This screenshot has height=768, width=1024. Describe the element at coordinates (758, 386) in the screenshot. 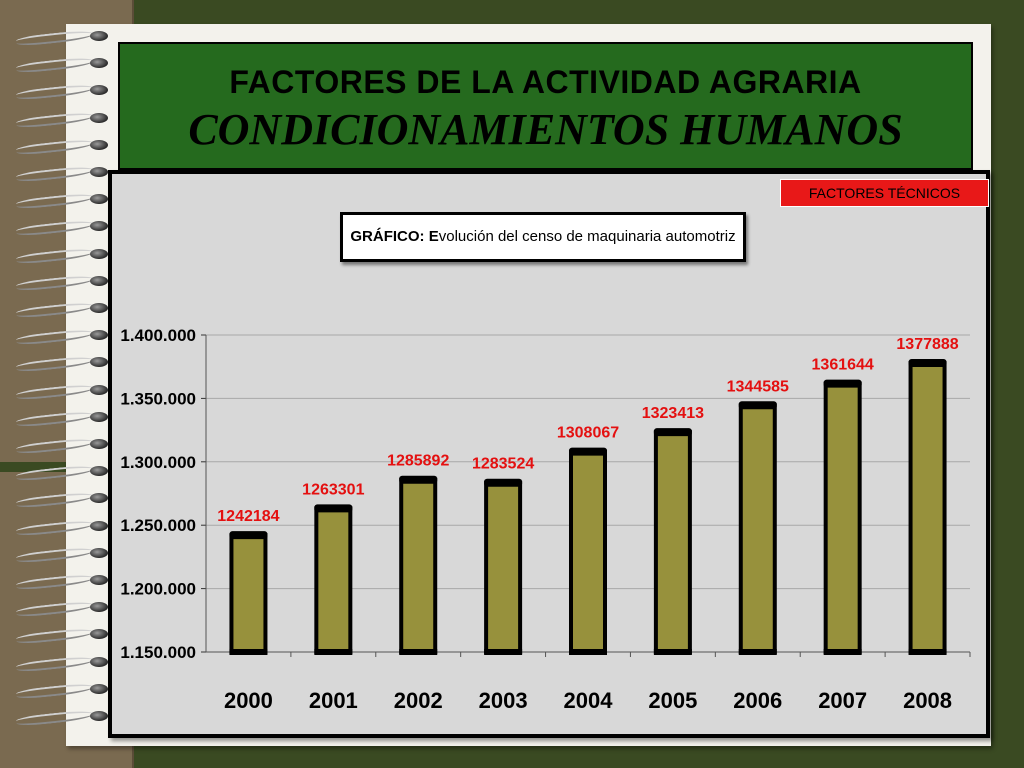

I see `data-label: 1344585` at that location.